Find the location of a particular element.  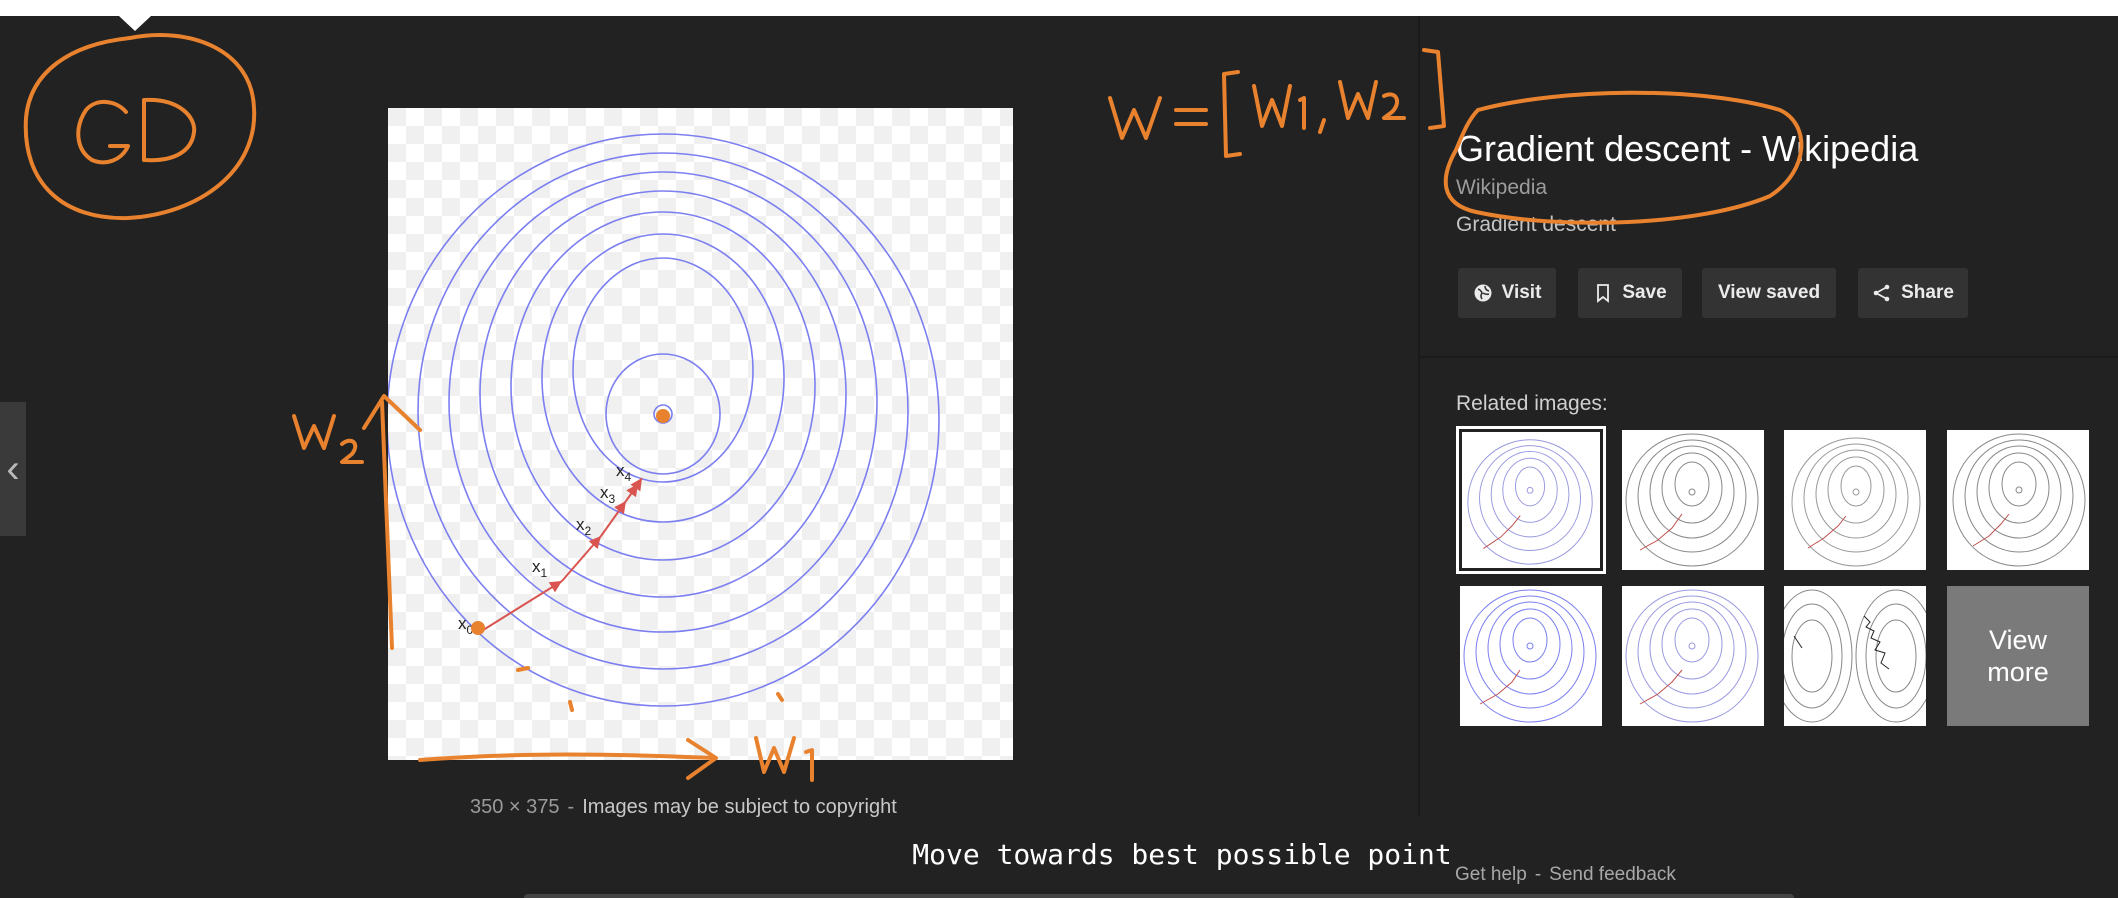

visit-label: Visit is located at coordinates (1521, 292).